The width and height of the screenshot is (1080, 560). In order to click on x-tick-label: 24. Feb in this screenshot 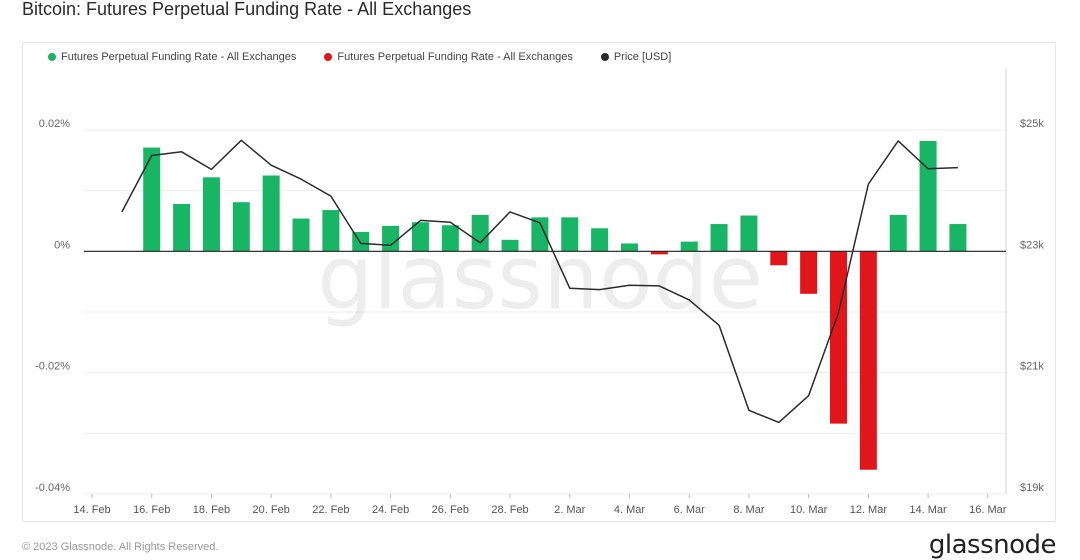, I will do `click(390, 510)`.